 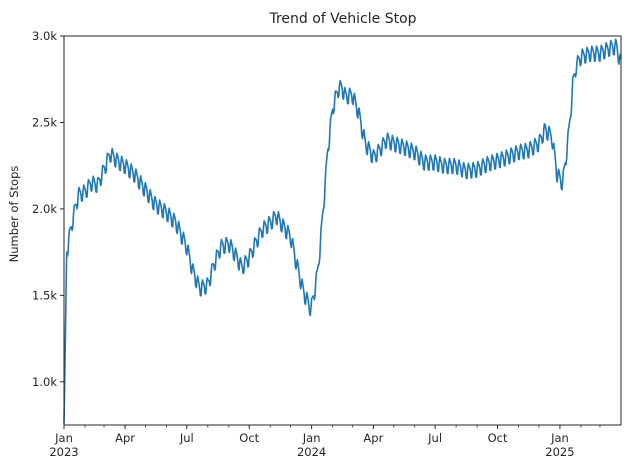 I want to click on y-tick-label: 2.5k, so click(x=44, y=122).